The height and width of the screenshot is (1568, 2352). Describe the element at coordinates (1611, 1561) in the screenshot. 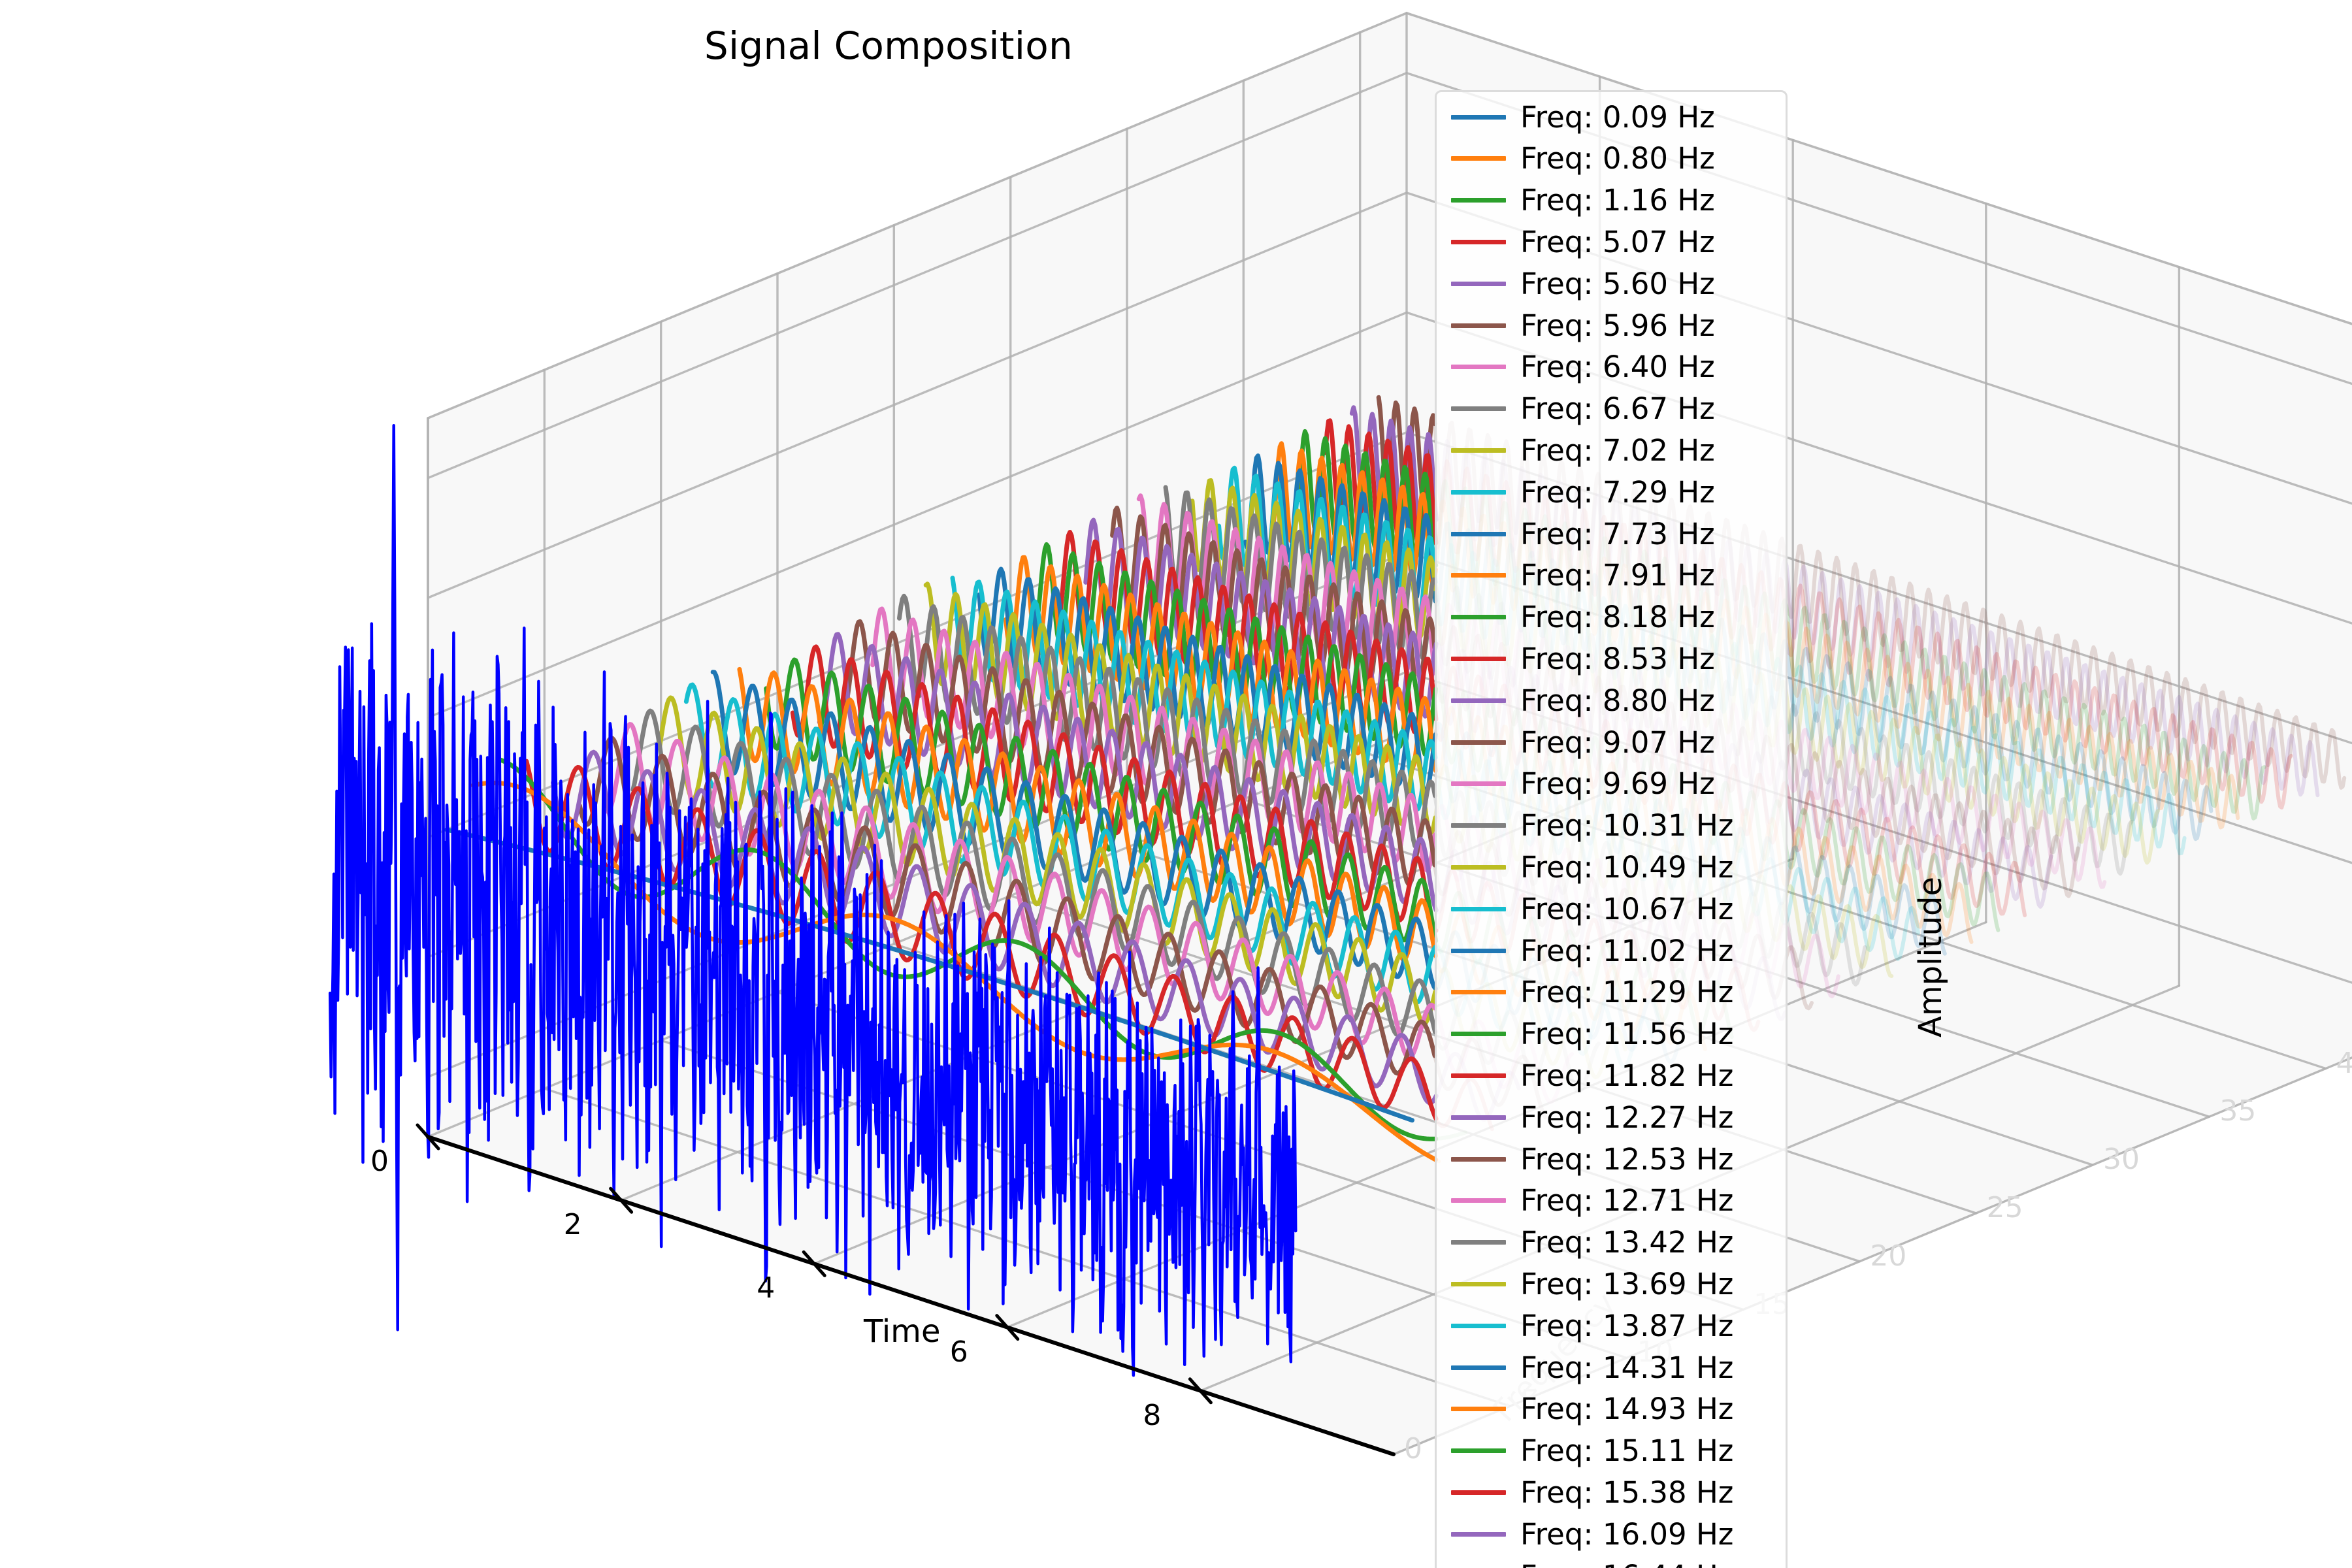

I see `legend-item: Freq: 16.44 Hz` at that location.